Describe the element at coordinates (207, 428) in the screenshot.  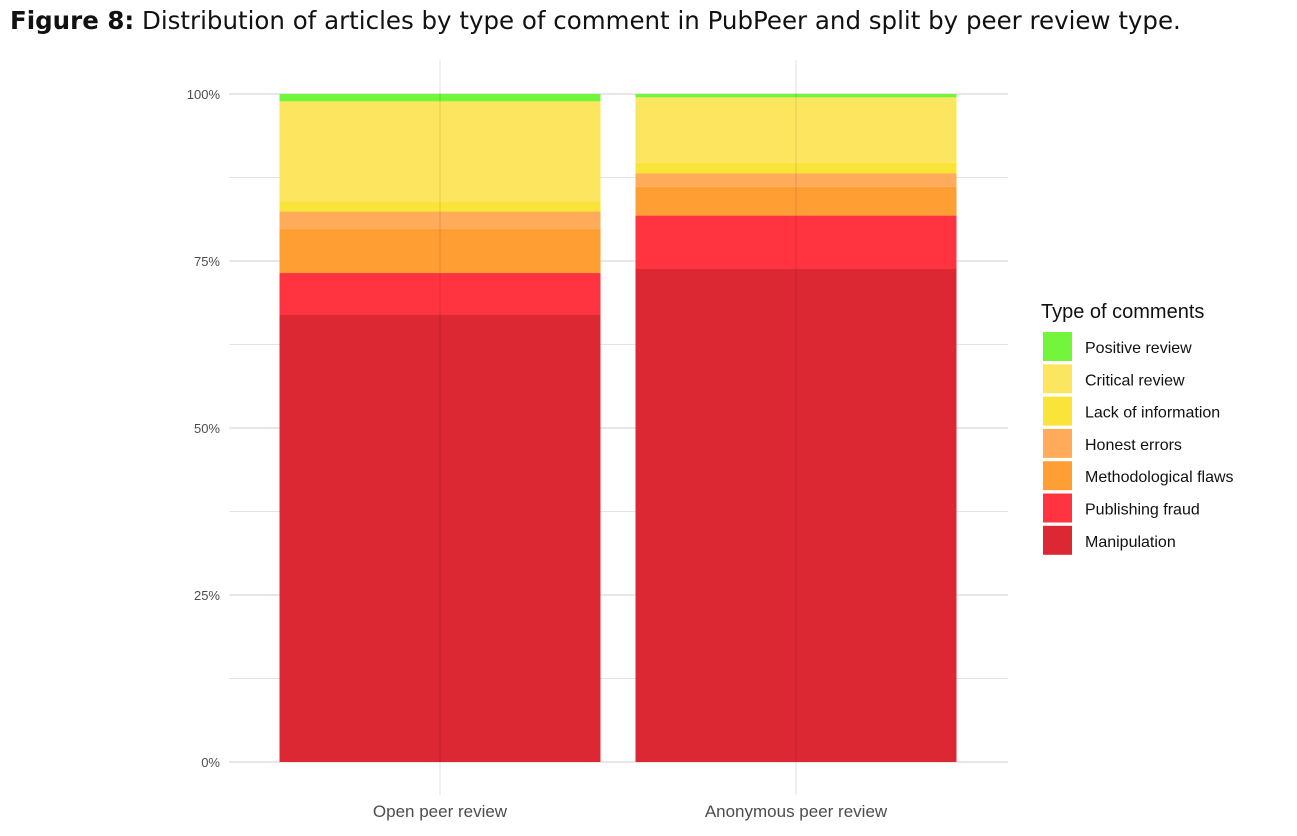
I see `y-tick-label: 50%` at that location.